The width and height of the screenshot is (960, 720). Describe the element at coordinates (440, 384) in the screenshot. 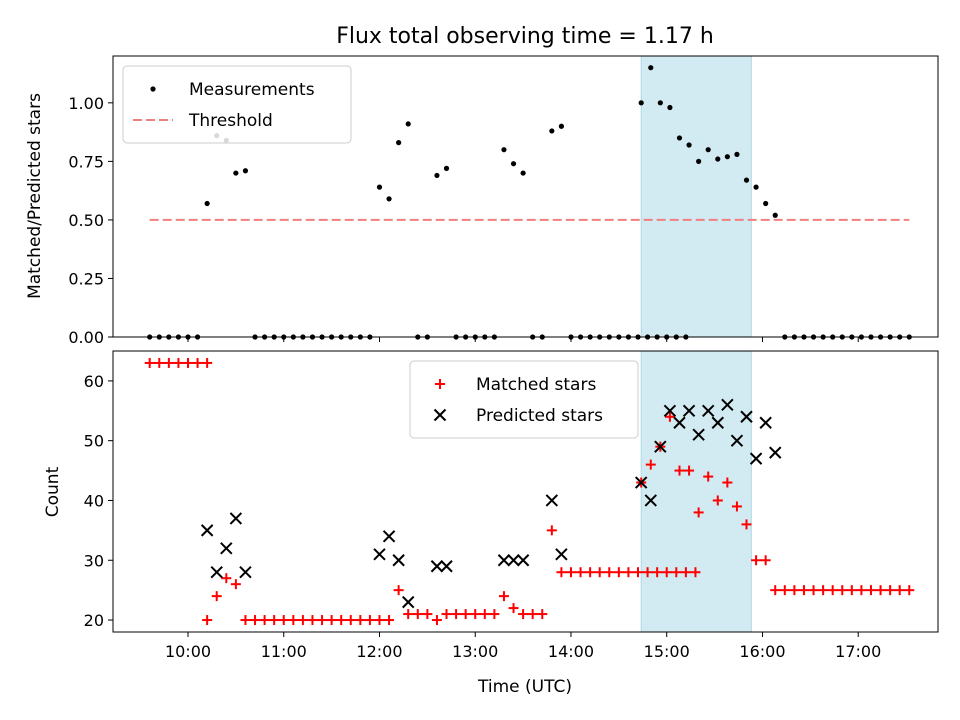

I see `legend-marker` at that location.